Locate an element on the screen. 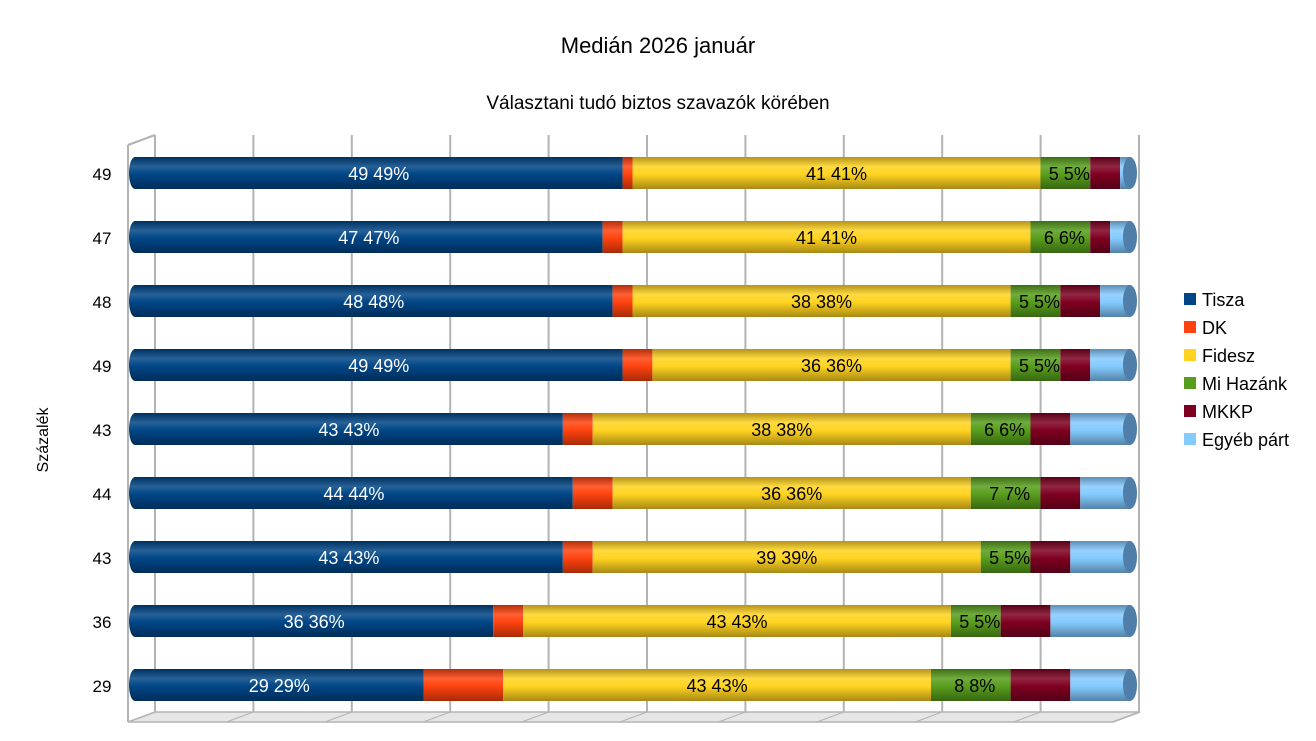 The width and height of the screenshot is (1316, 741). data-label: 7 7% is located at coordinates (1009, 494).